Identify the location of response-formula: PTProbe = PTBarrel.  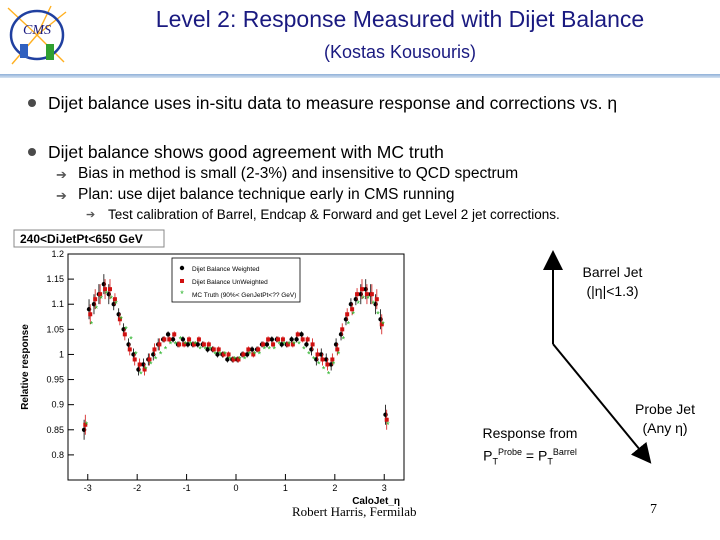
(530, 457).